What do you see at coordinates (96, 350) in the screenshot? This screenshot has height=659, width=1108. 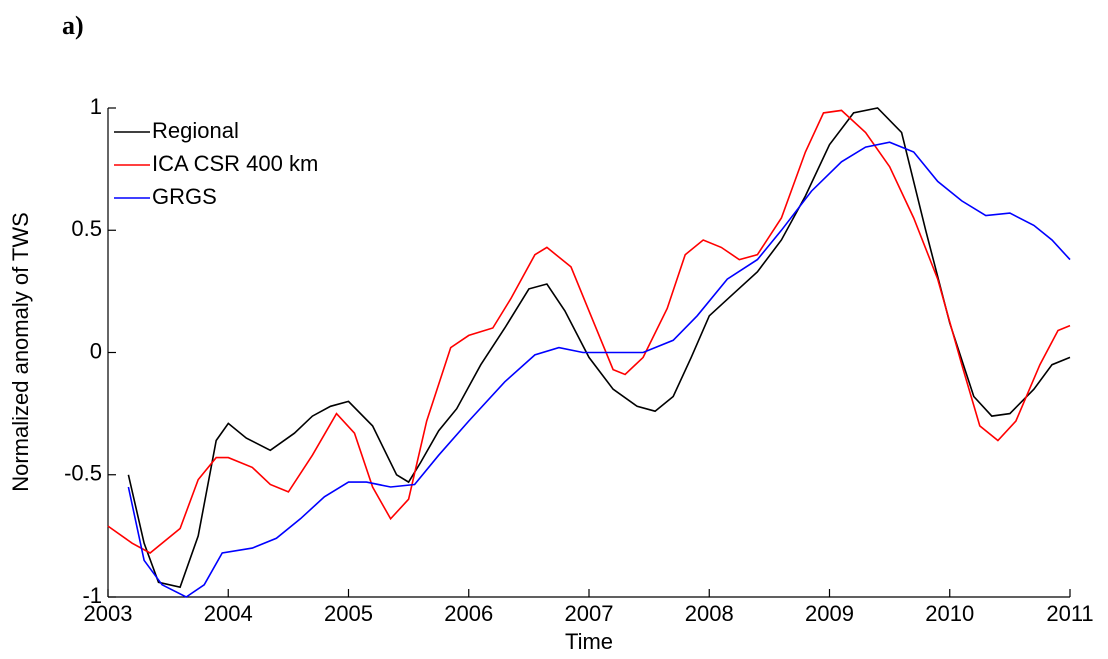 I see `y-tick-label: 0` at bounding box center [96, 350].